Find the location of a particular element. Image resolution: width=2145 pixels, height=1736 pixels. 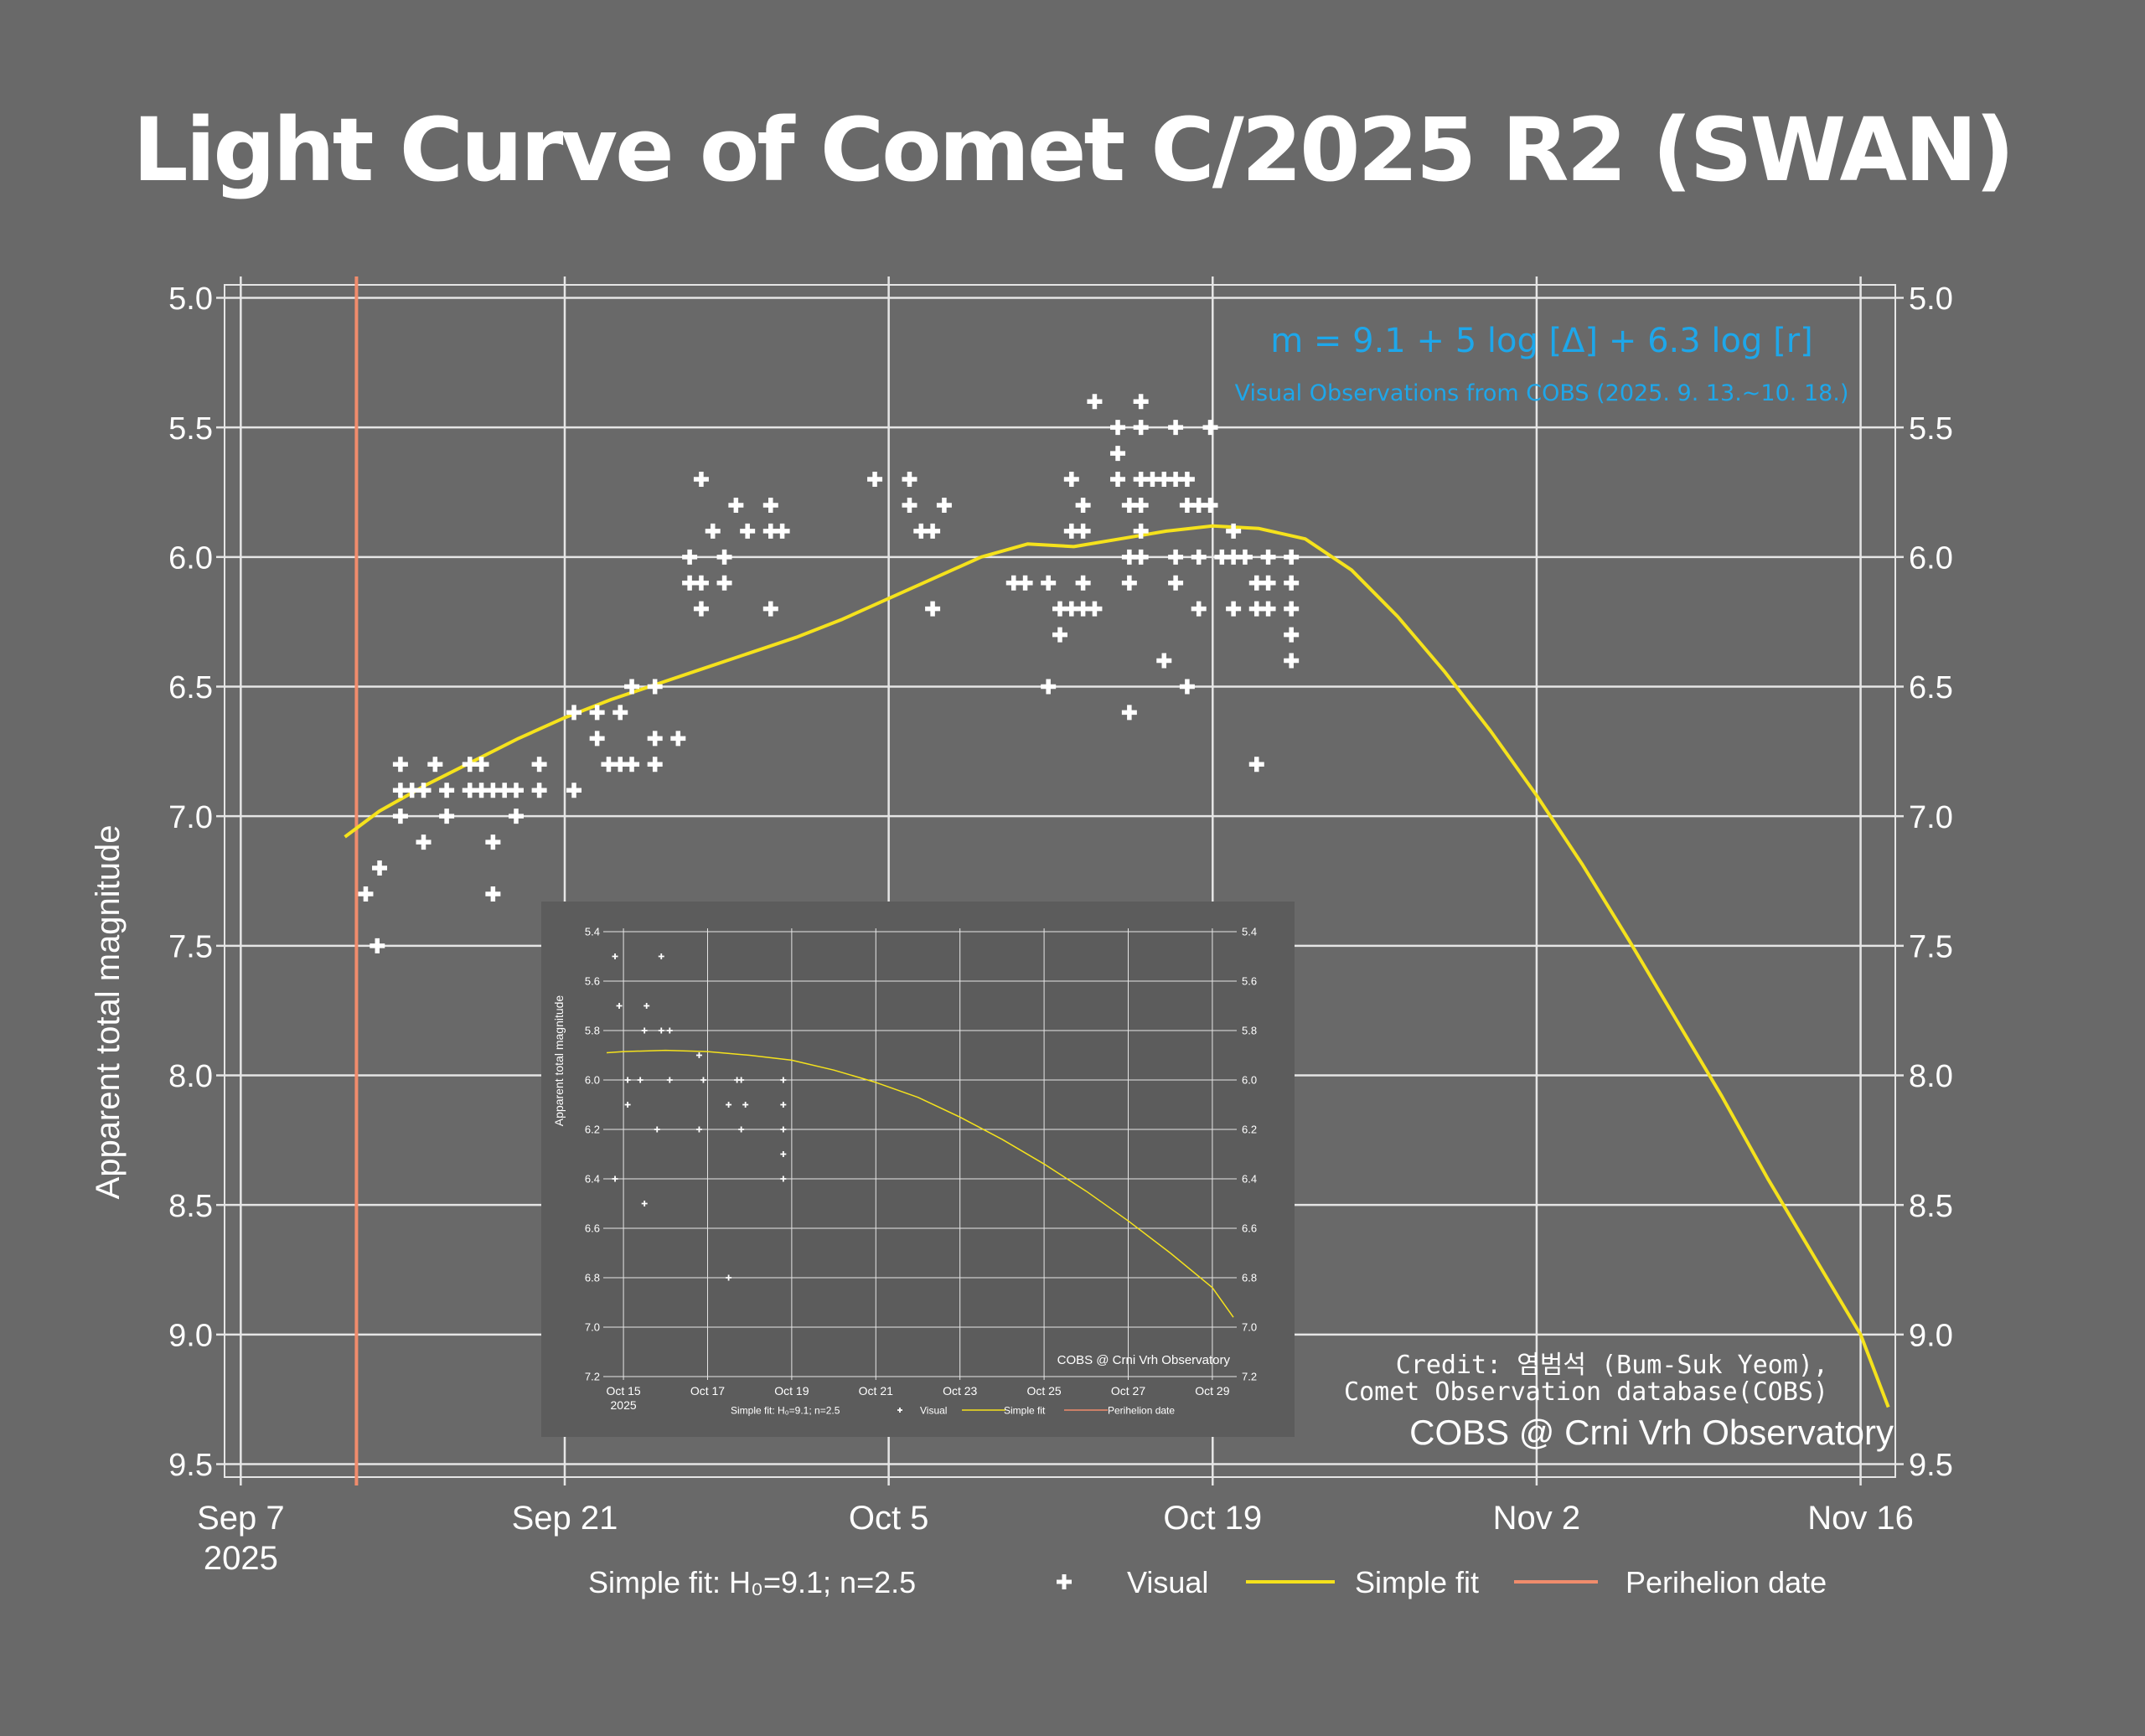

chart-title: Light Curve of Comet C/2025 R2 (SWAN) is located at coordinates (1073, 150).